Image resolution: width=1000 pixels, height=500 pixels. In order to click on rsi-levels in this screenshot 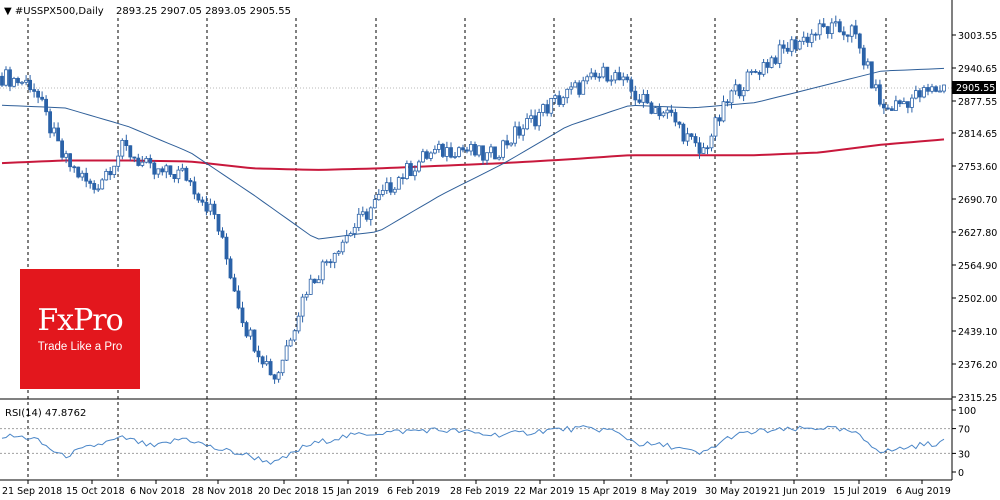, I will do `click(476, 441)`.